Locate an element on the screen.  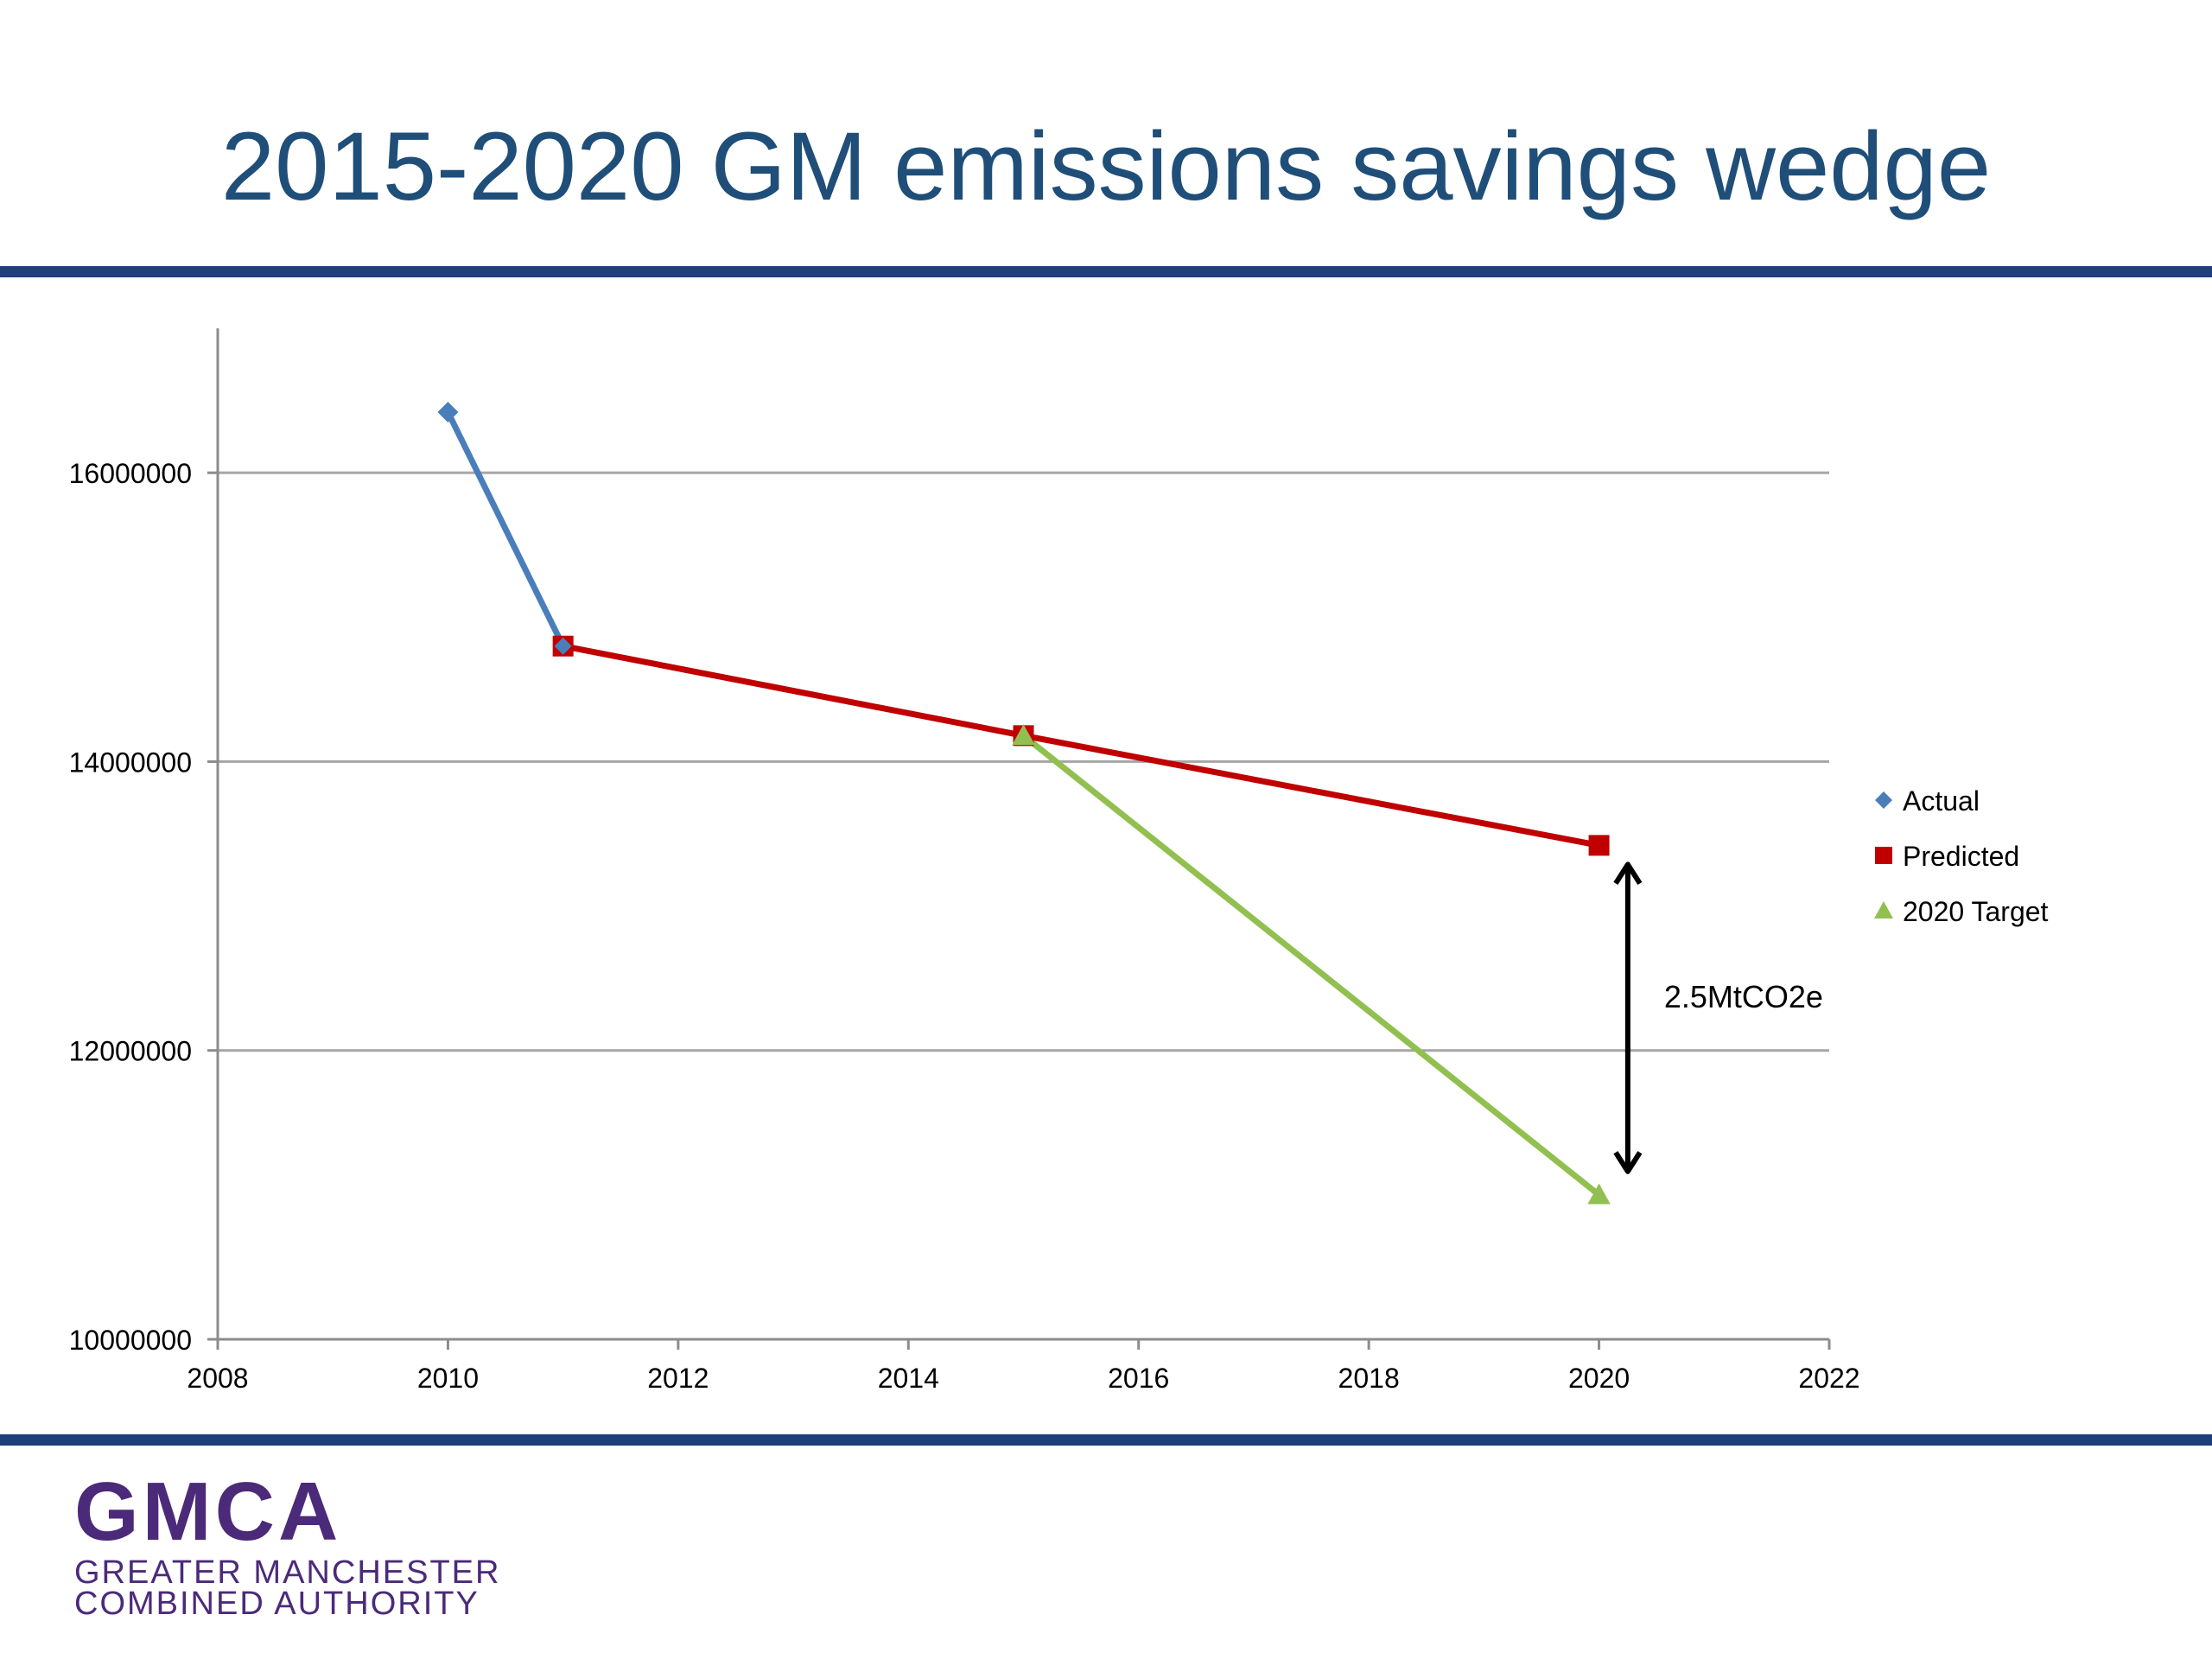
savings-arrow-head-top is located at coordinates (1628, 873).